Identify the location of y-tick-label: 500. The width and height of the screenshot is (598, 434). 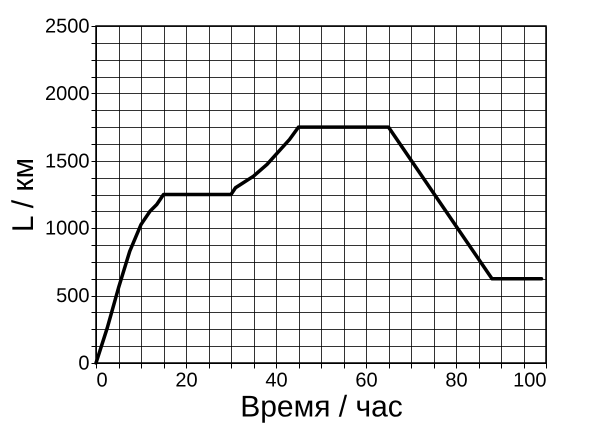
(73, 296).